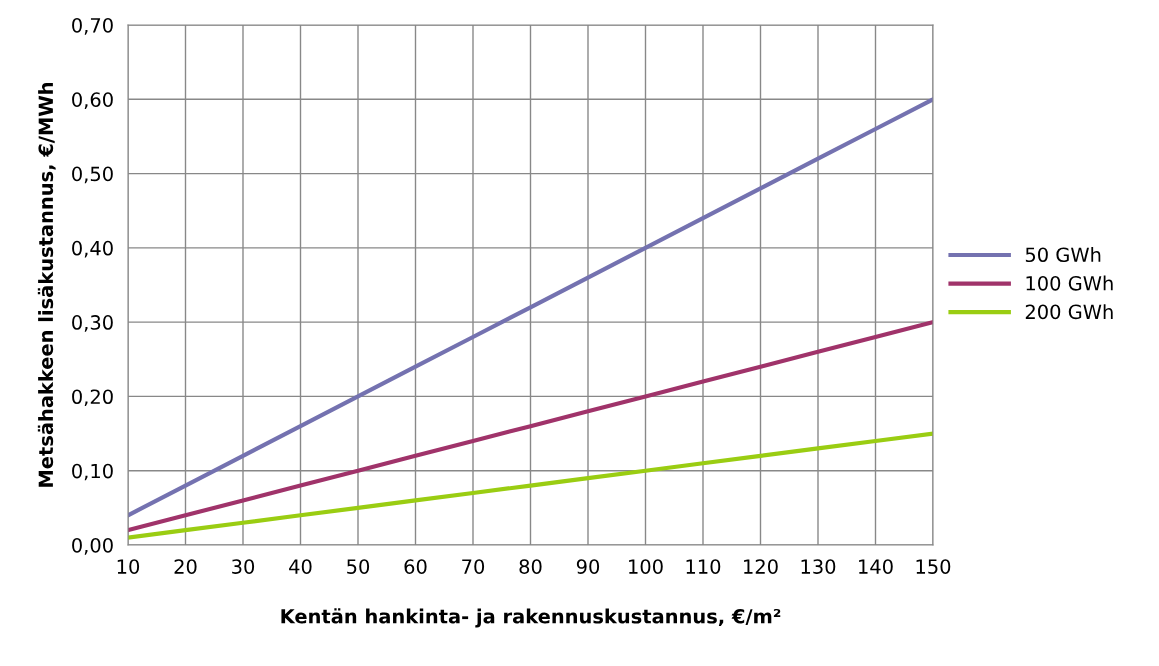  I want to click on x-tick-label: 80, so click(530, 566).